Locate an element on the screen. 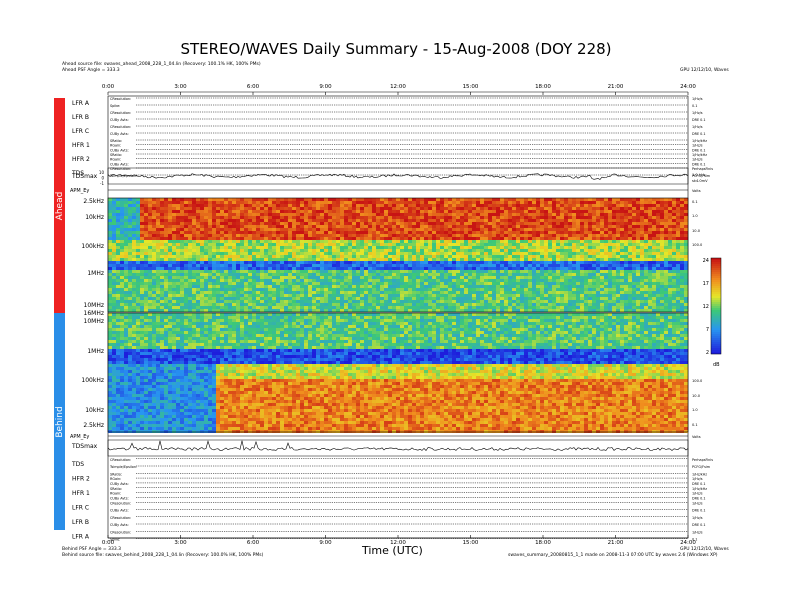 The width and height of the screenshot is (792, 612). apm-behind-volts: Volts is located at coordinates (696, 437).